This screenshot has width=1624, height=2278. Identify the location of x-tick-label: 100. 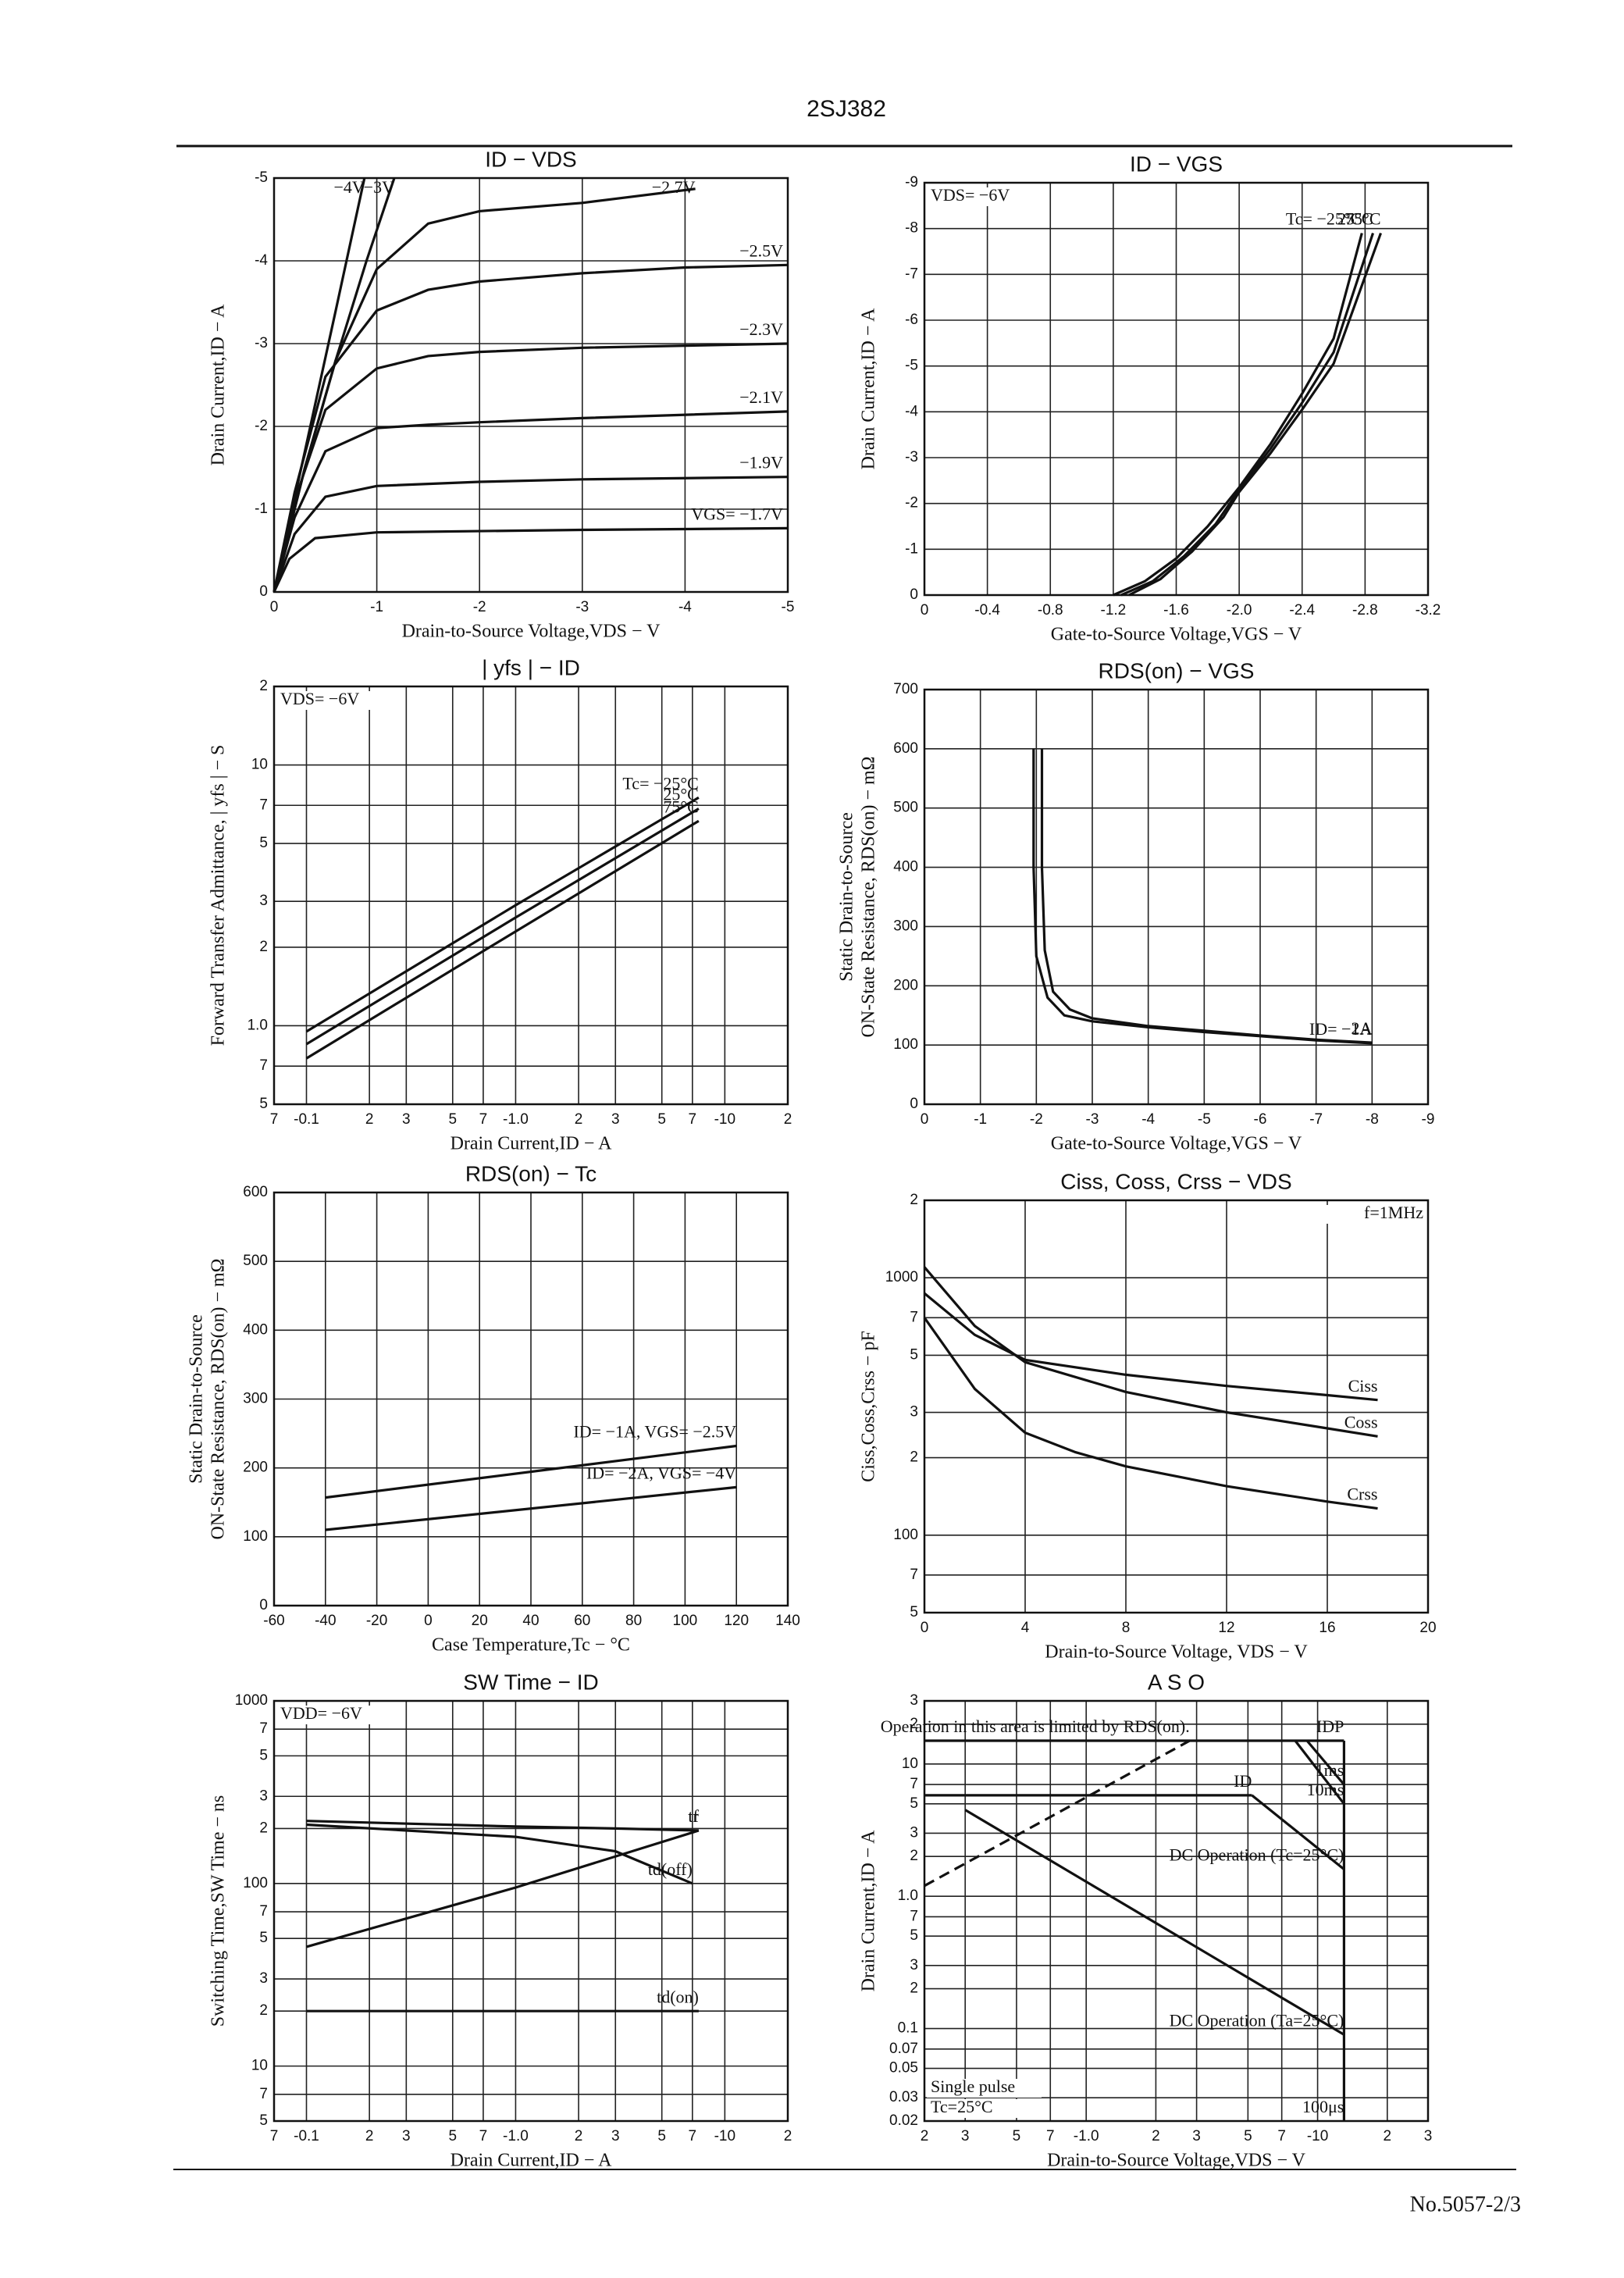
(685, 1621).